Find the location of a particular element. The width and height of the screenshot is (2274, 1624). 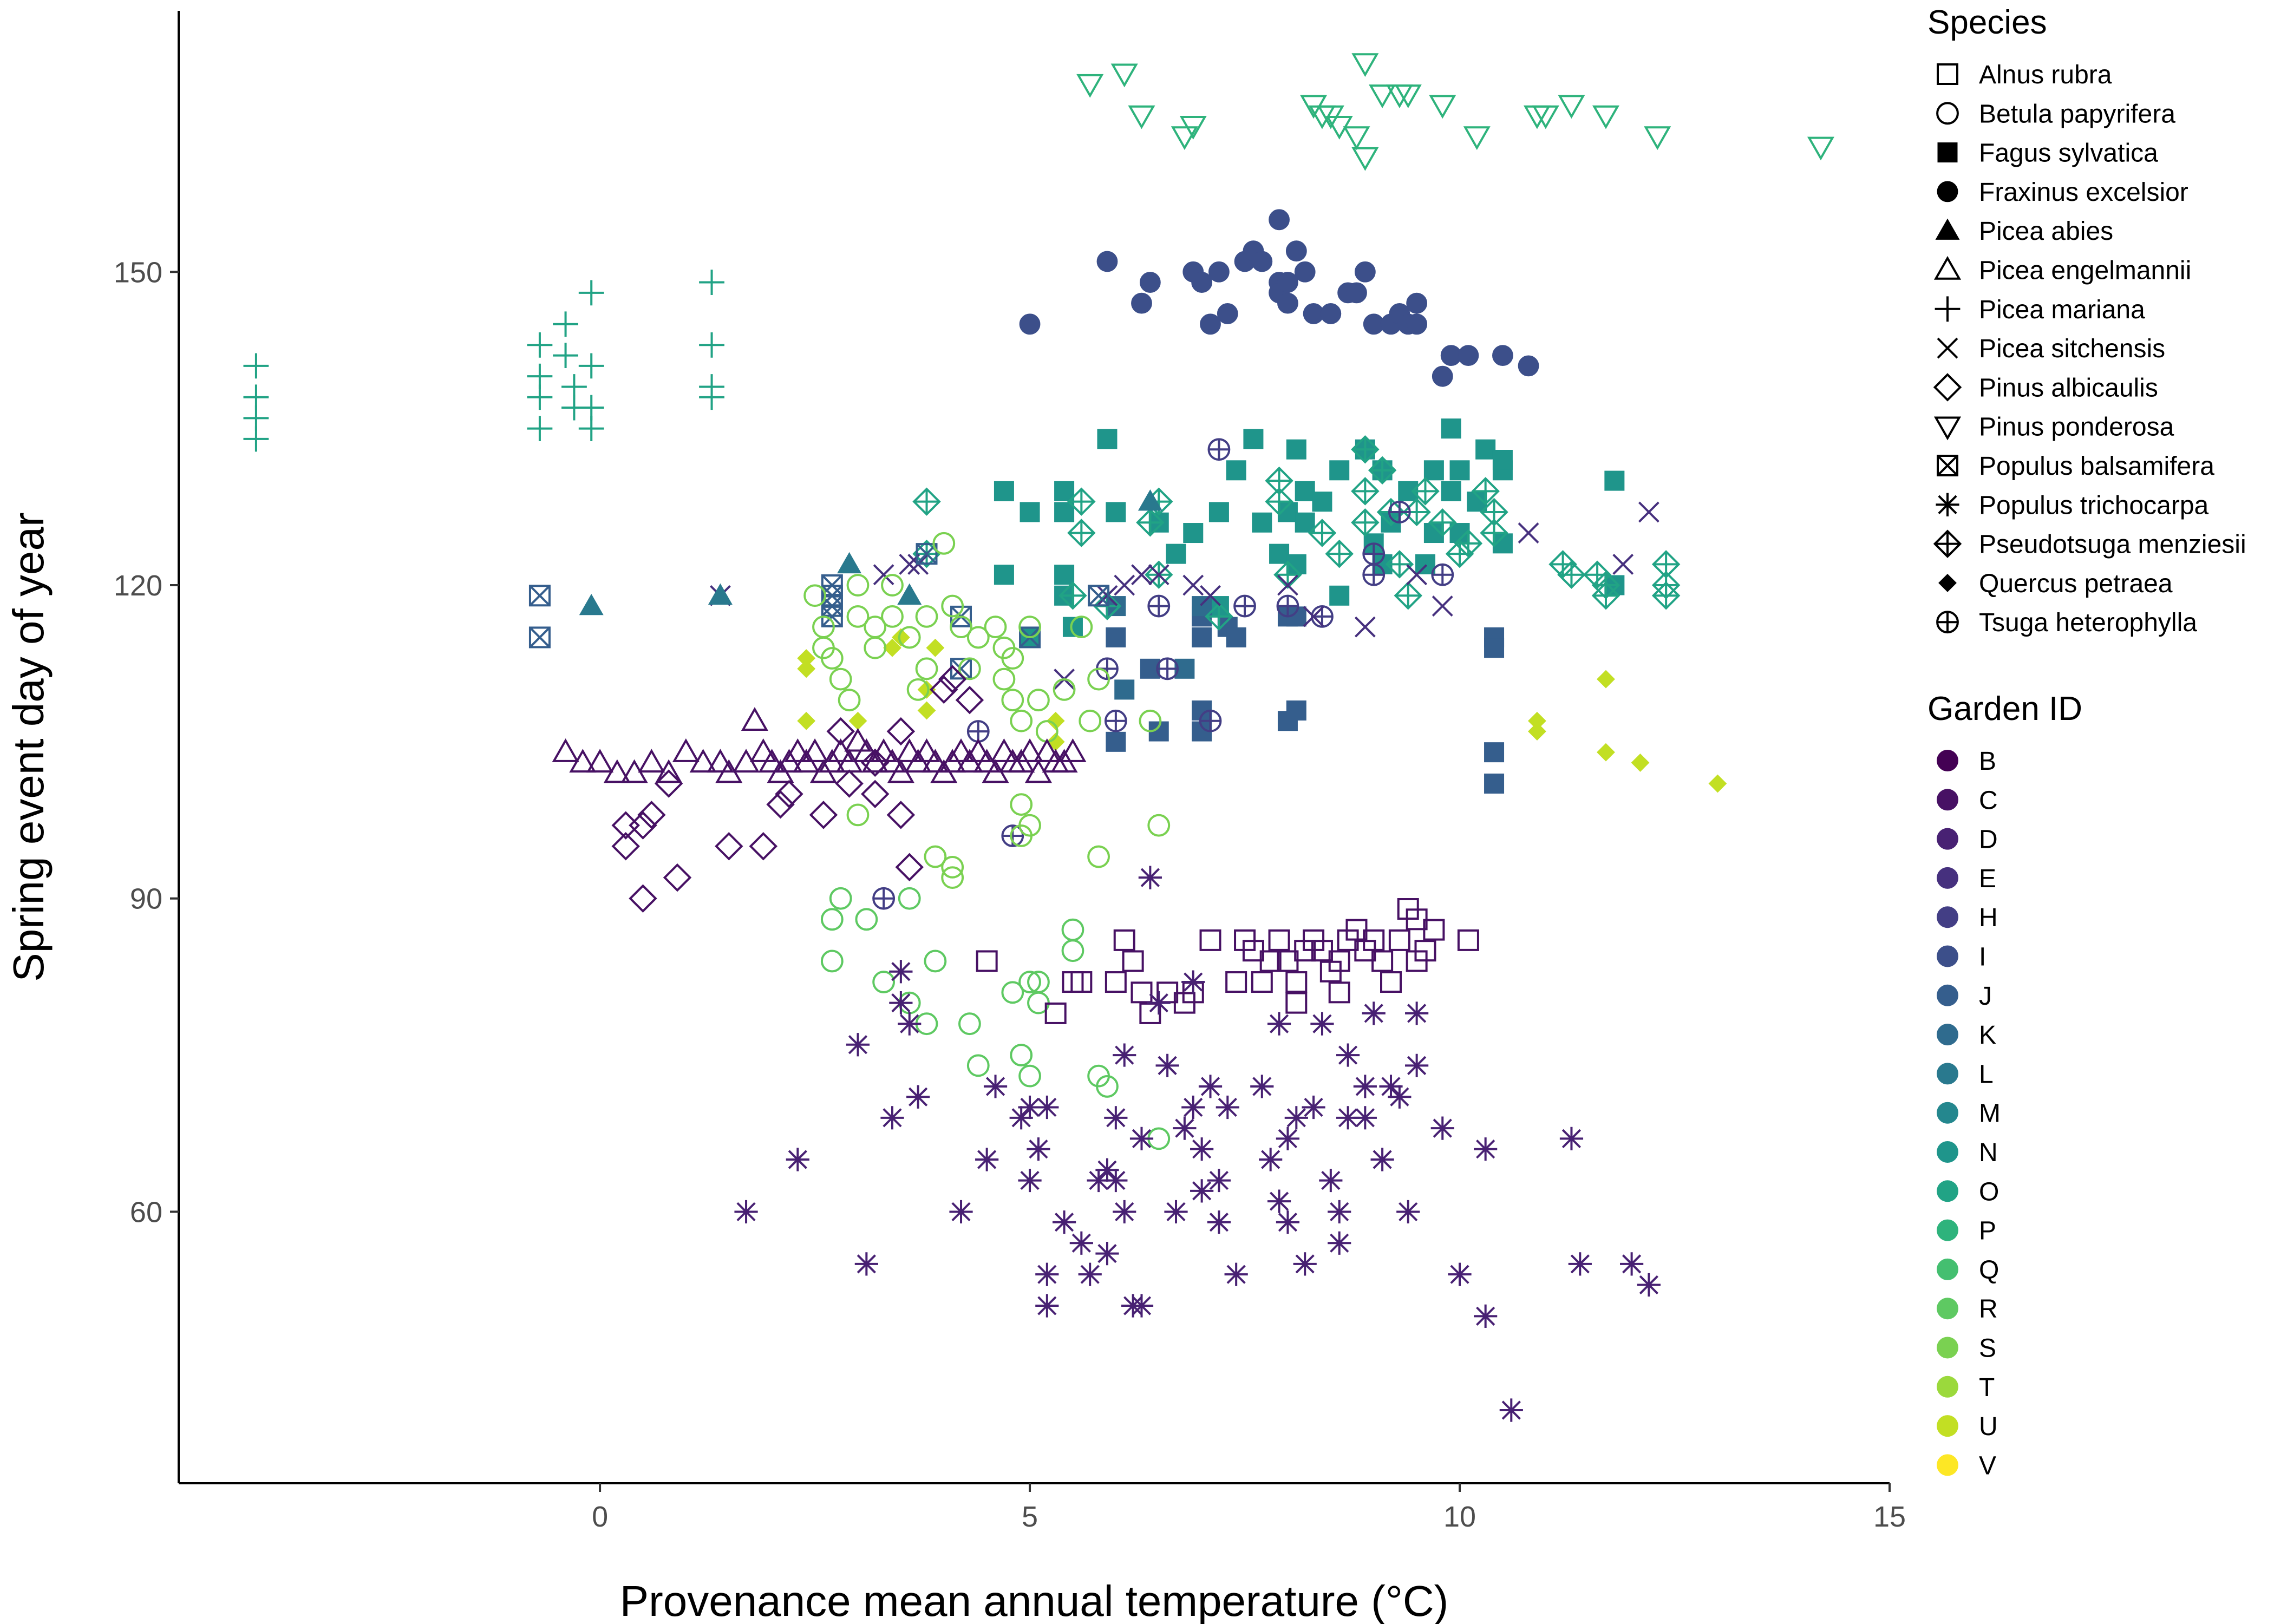

species-legend-label: Populus balsamifera is located at coordinates (2097, 466).